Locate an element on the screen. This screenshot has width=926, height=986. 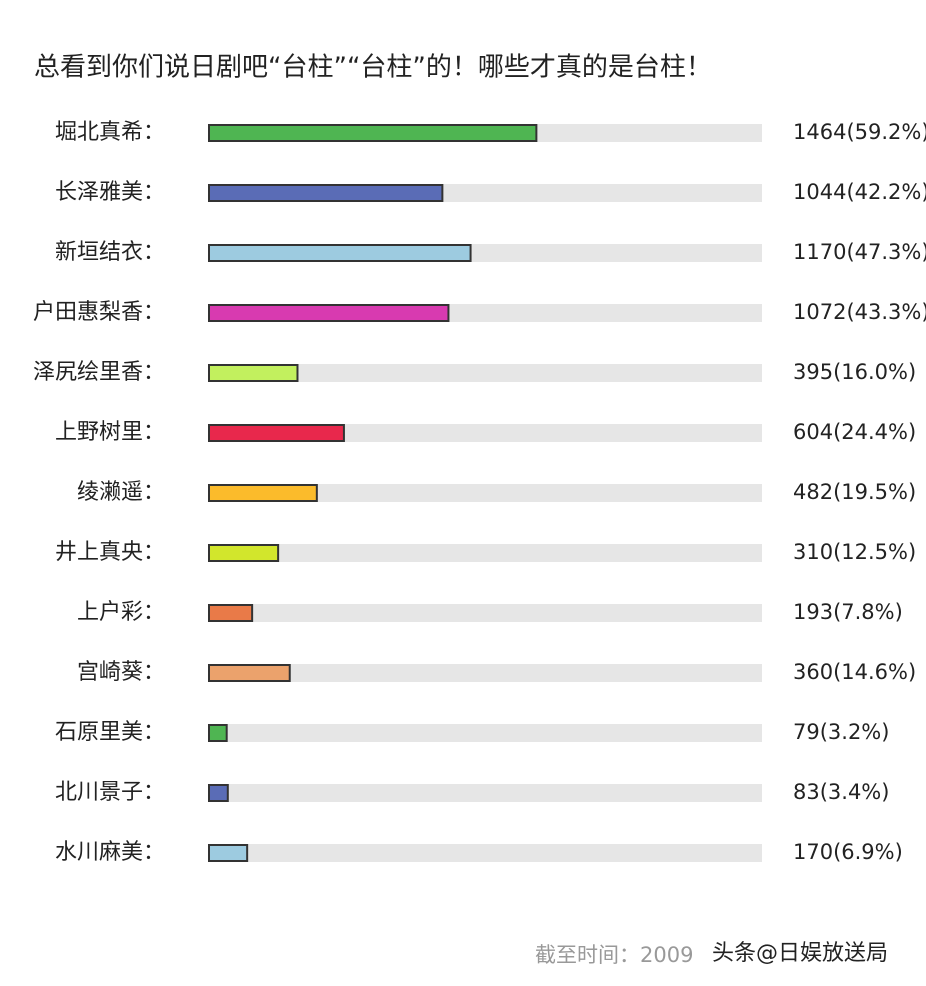
category-label: 绫濑遥： is located at coordinates (121, 492).